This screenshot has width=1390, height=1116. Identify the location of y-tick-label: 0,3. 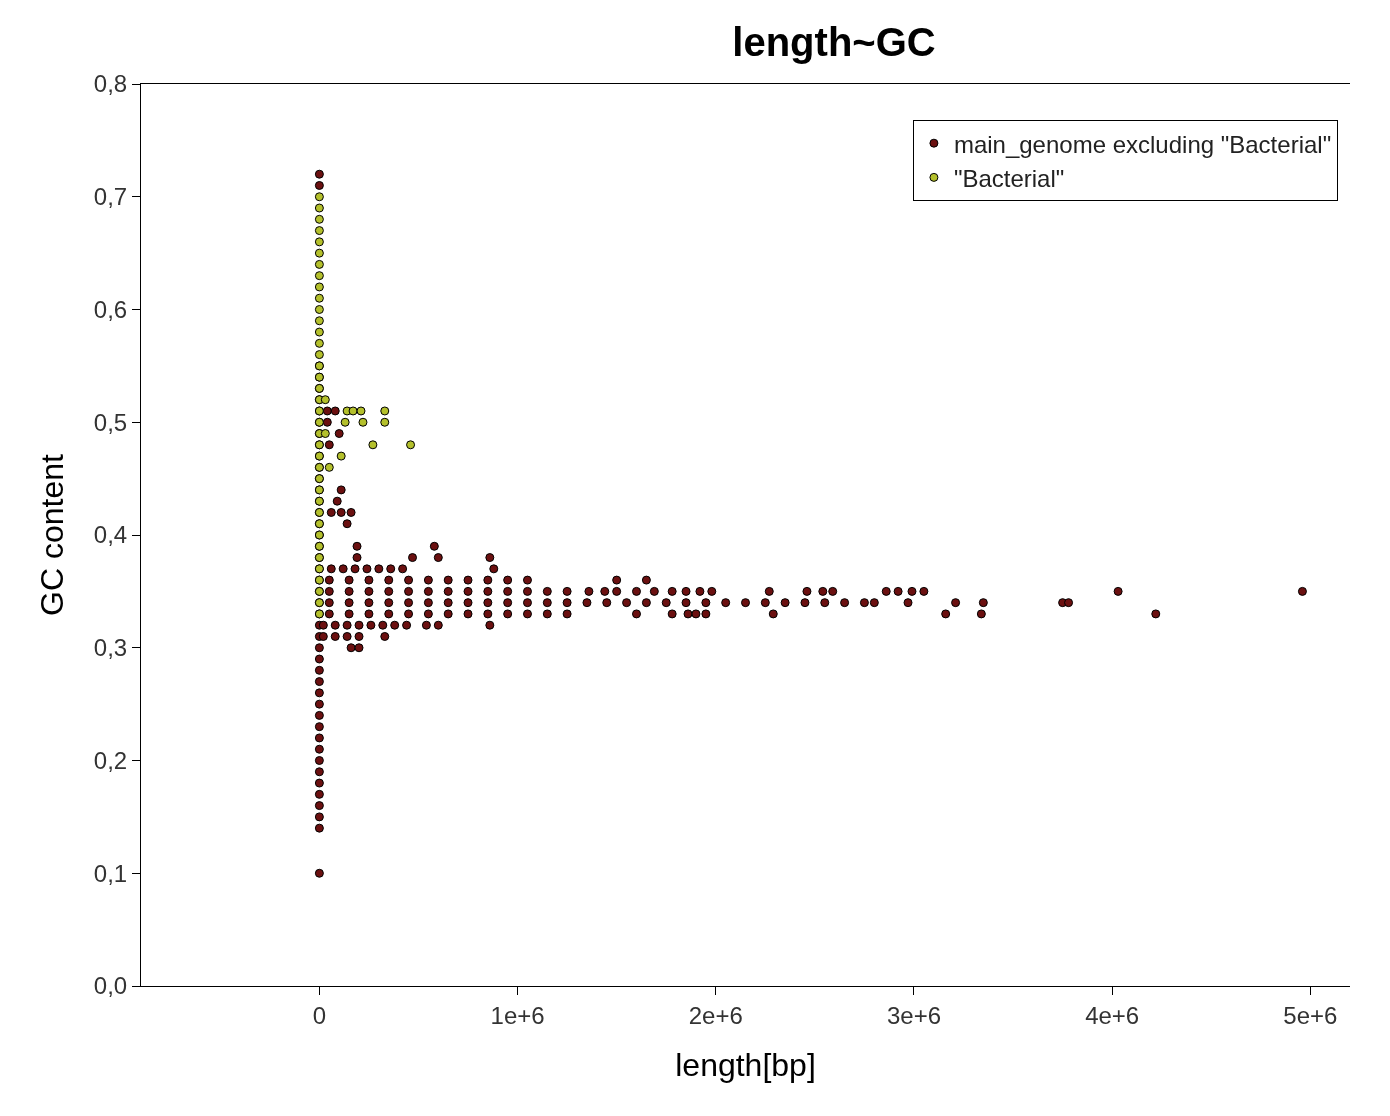
(110, 648).